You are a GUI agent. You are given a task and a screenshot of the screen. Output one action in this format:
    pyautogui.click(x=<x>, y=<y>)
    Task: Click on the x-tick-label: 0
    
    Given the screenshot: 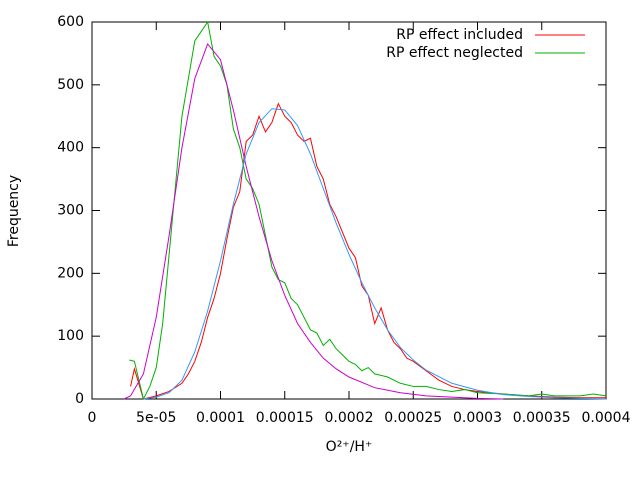 What is the action you would take?
    pyautogui.click(x=92, y=418)
    